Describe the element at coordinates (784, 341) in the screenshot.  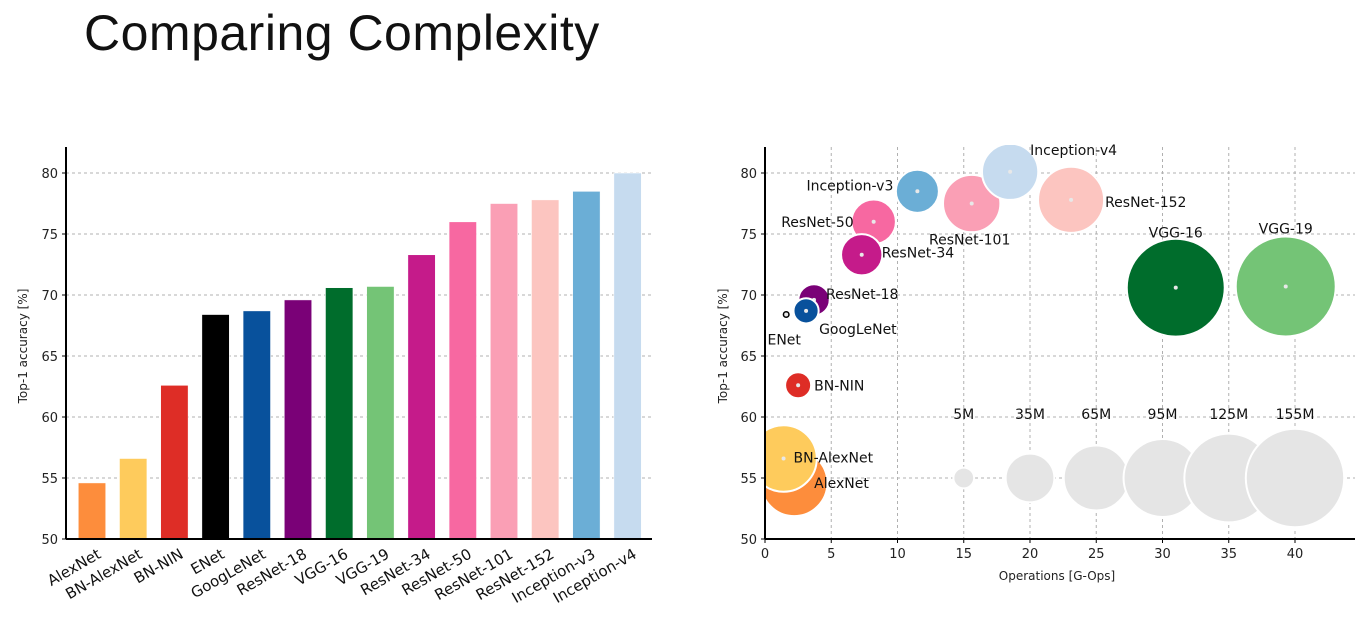
I see `point-label: ENet` at that location.